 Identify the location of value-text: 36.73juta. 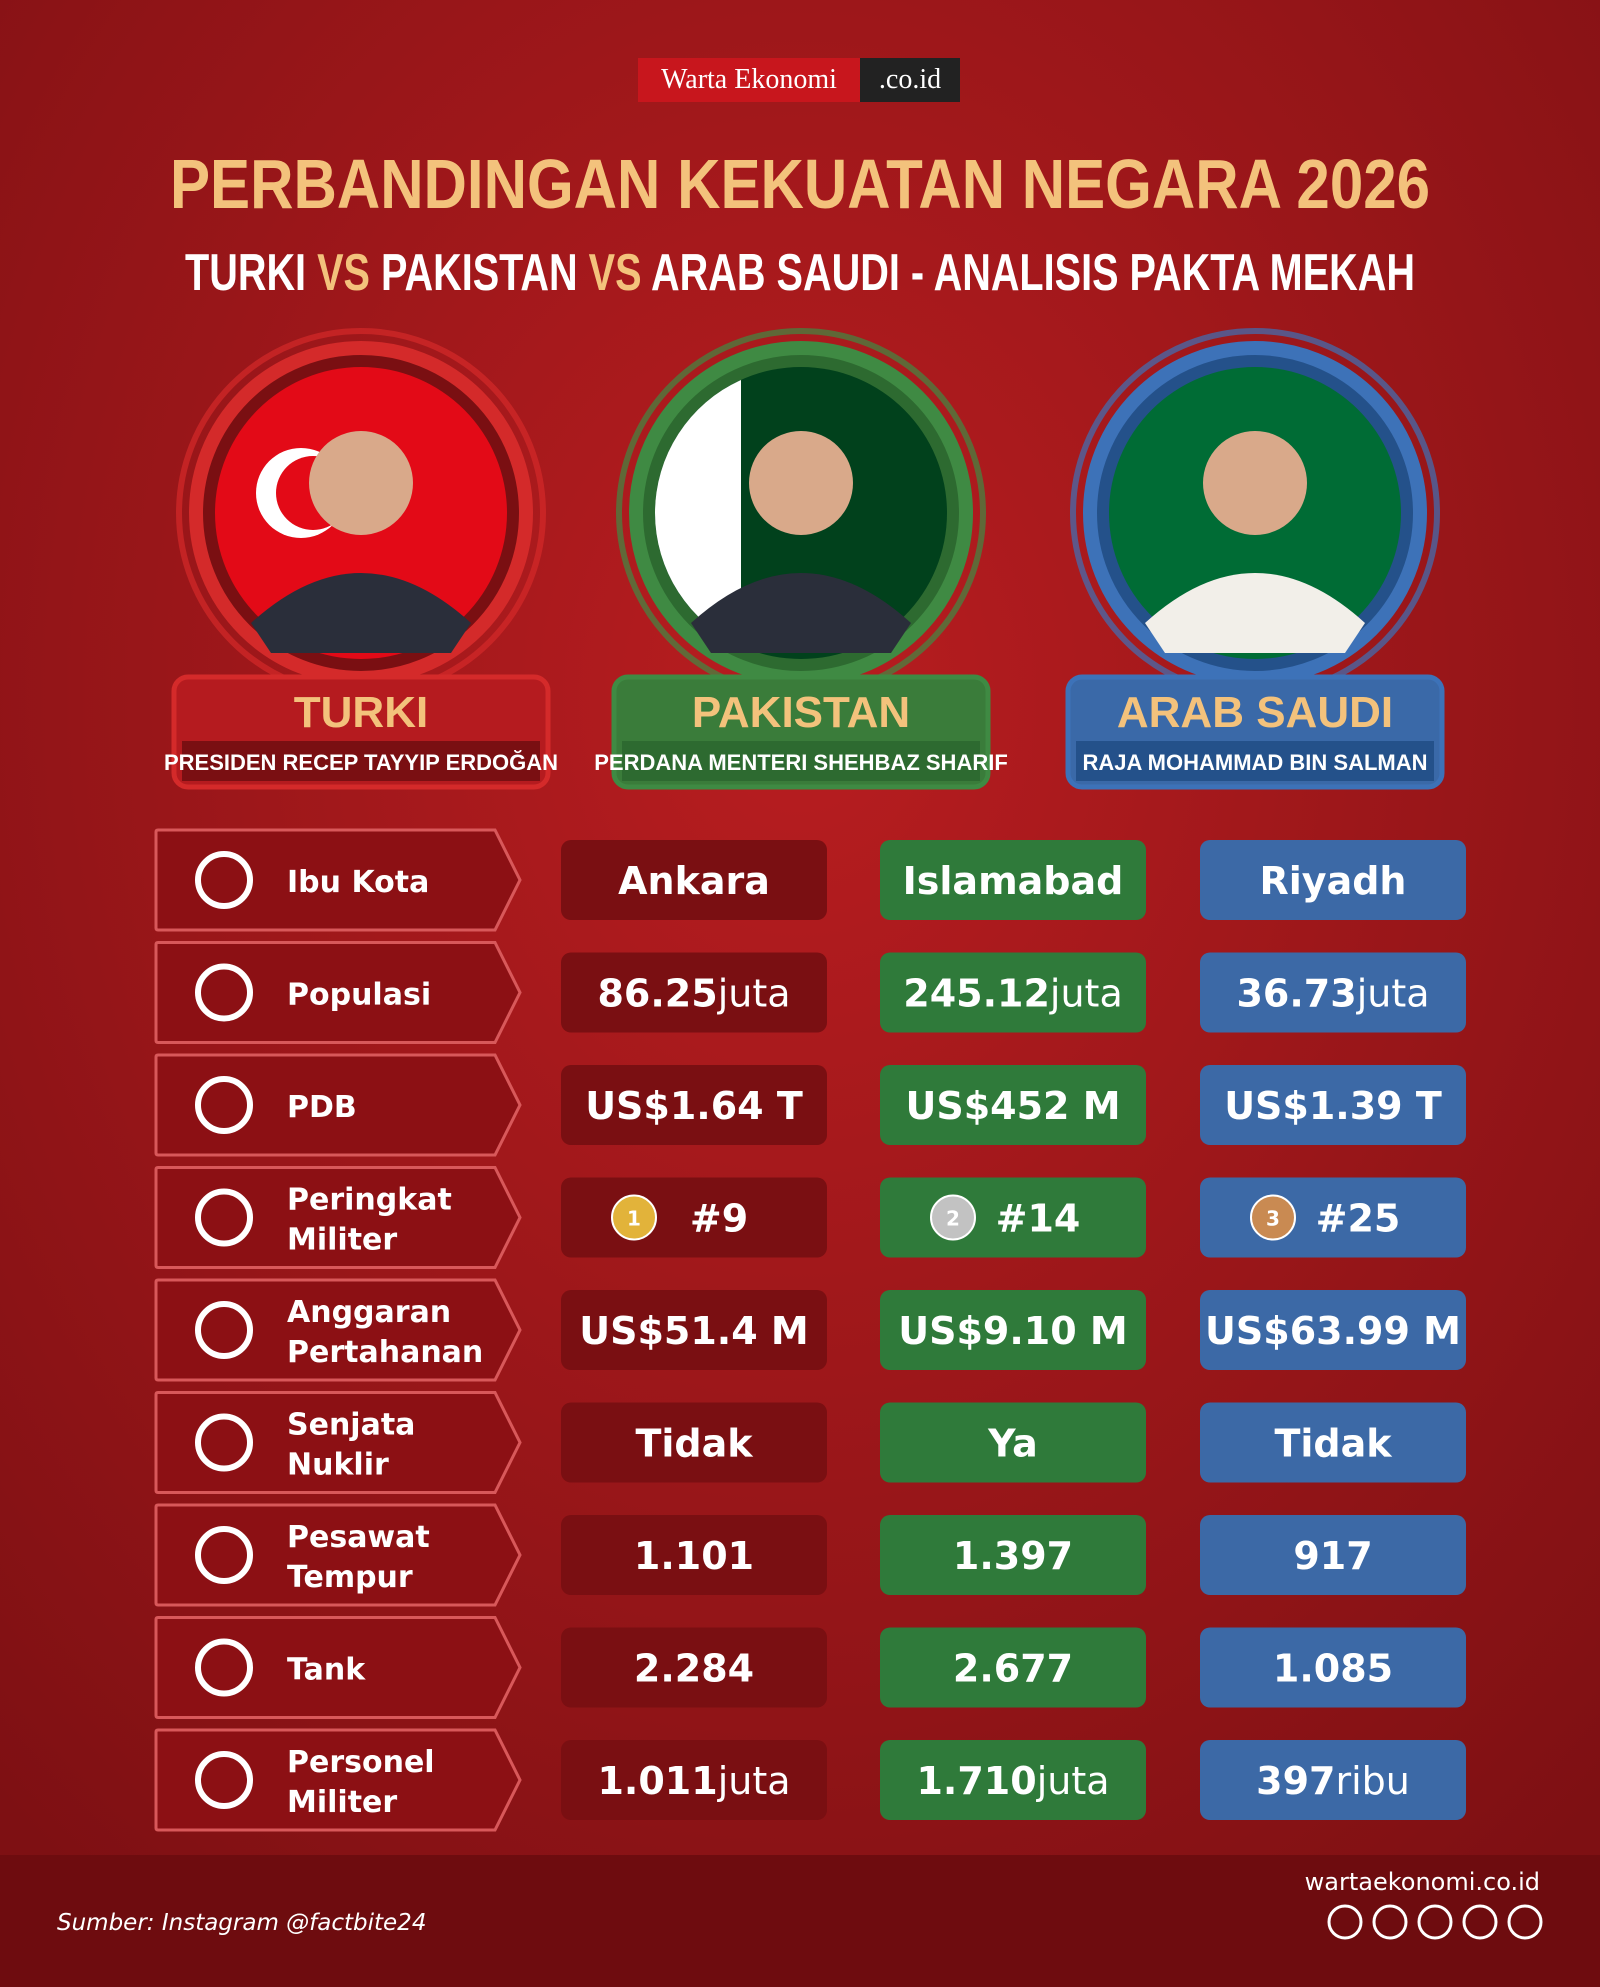
(1332, 994).